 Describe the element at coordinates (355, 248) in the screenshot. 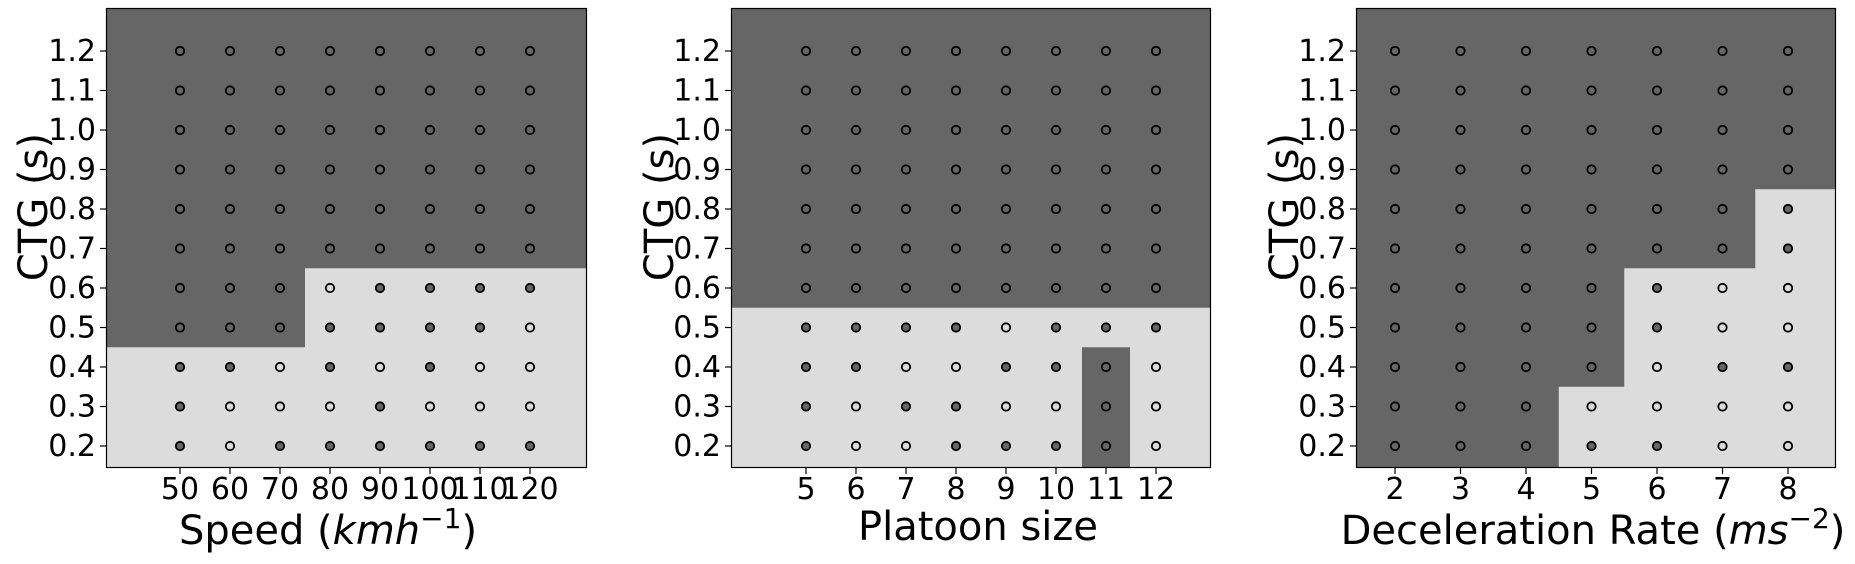

I see `speed-points` at that location.